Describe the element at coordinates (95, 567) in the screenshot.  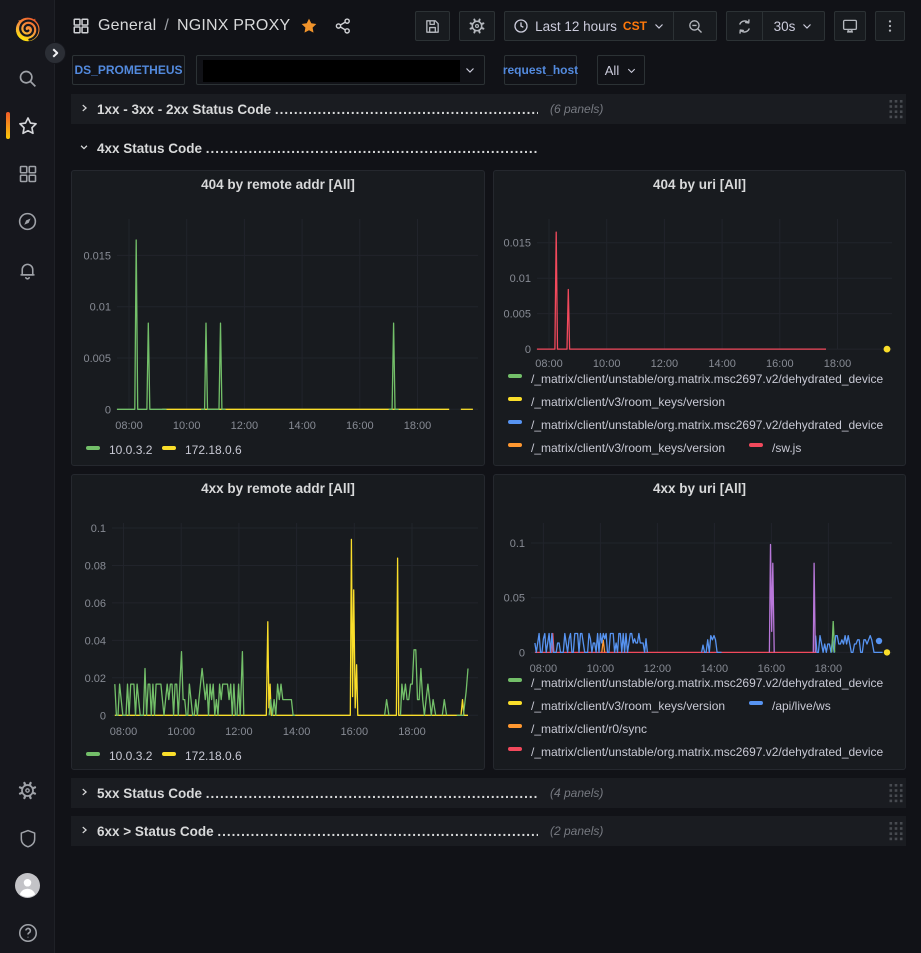
I see `svg-text: 0.08` at that location.